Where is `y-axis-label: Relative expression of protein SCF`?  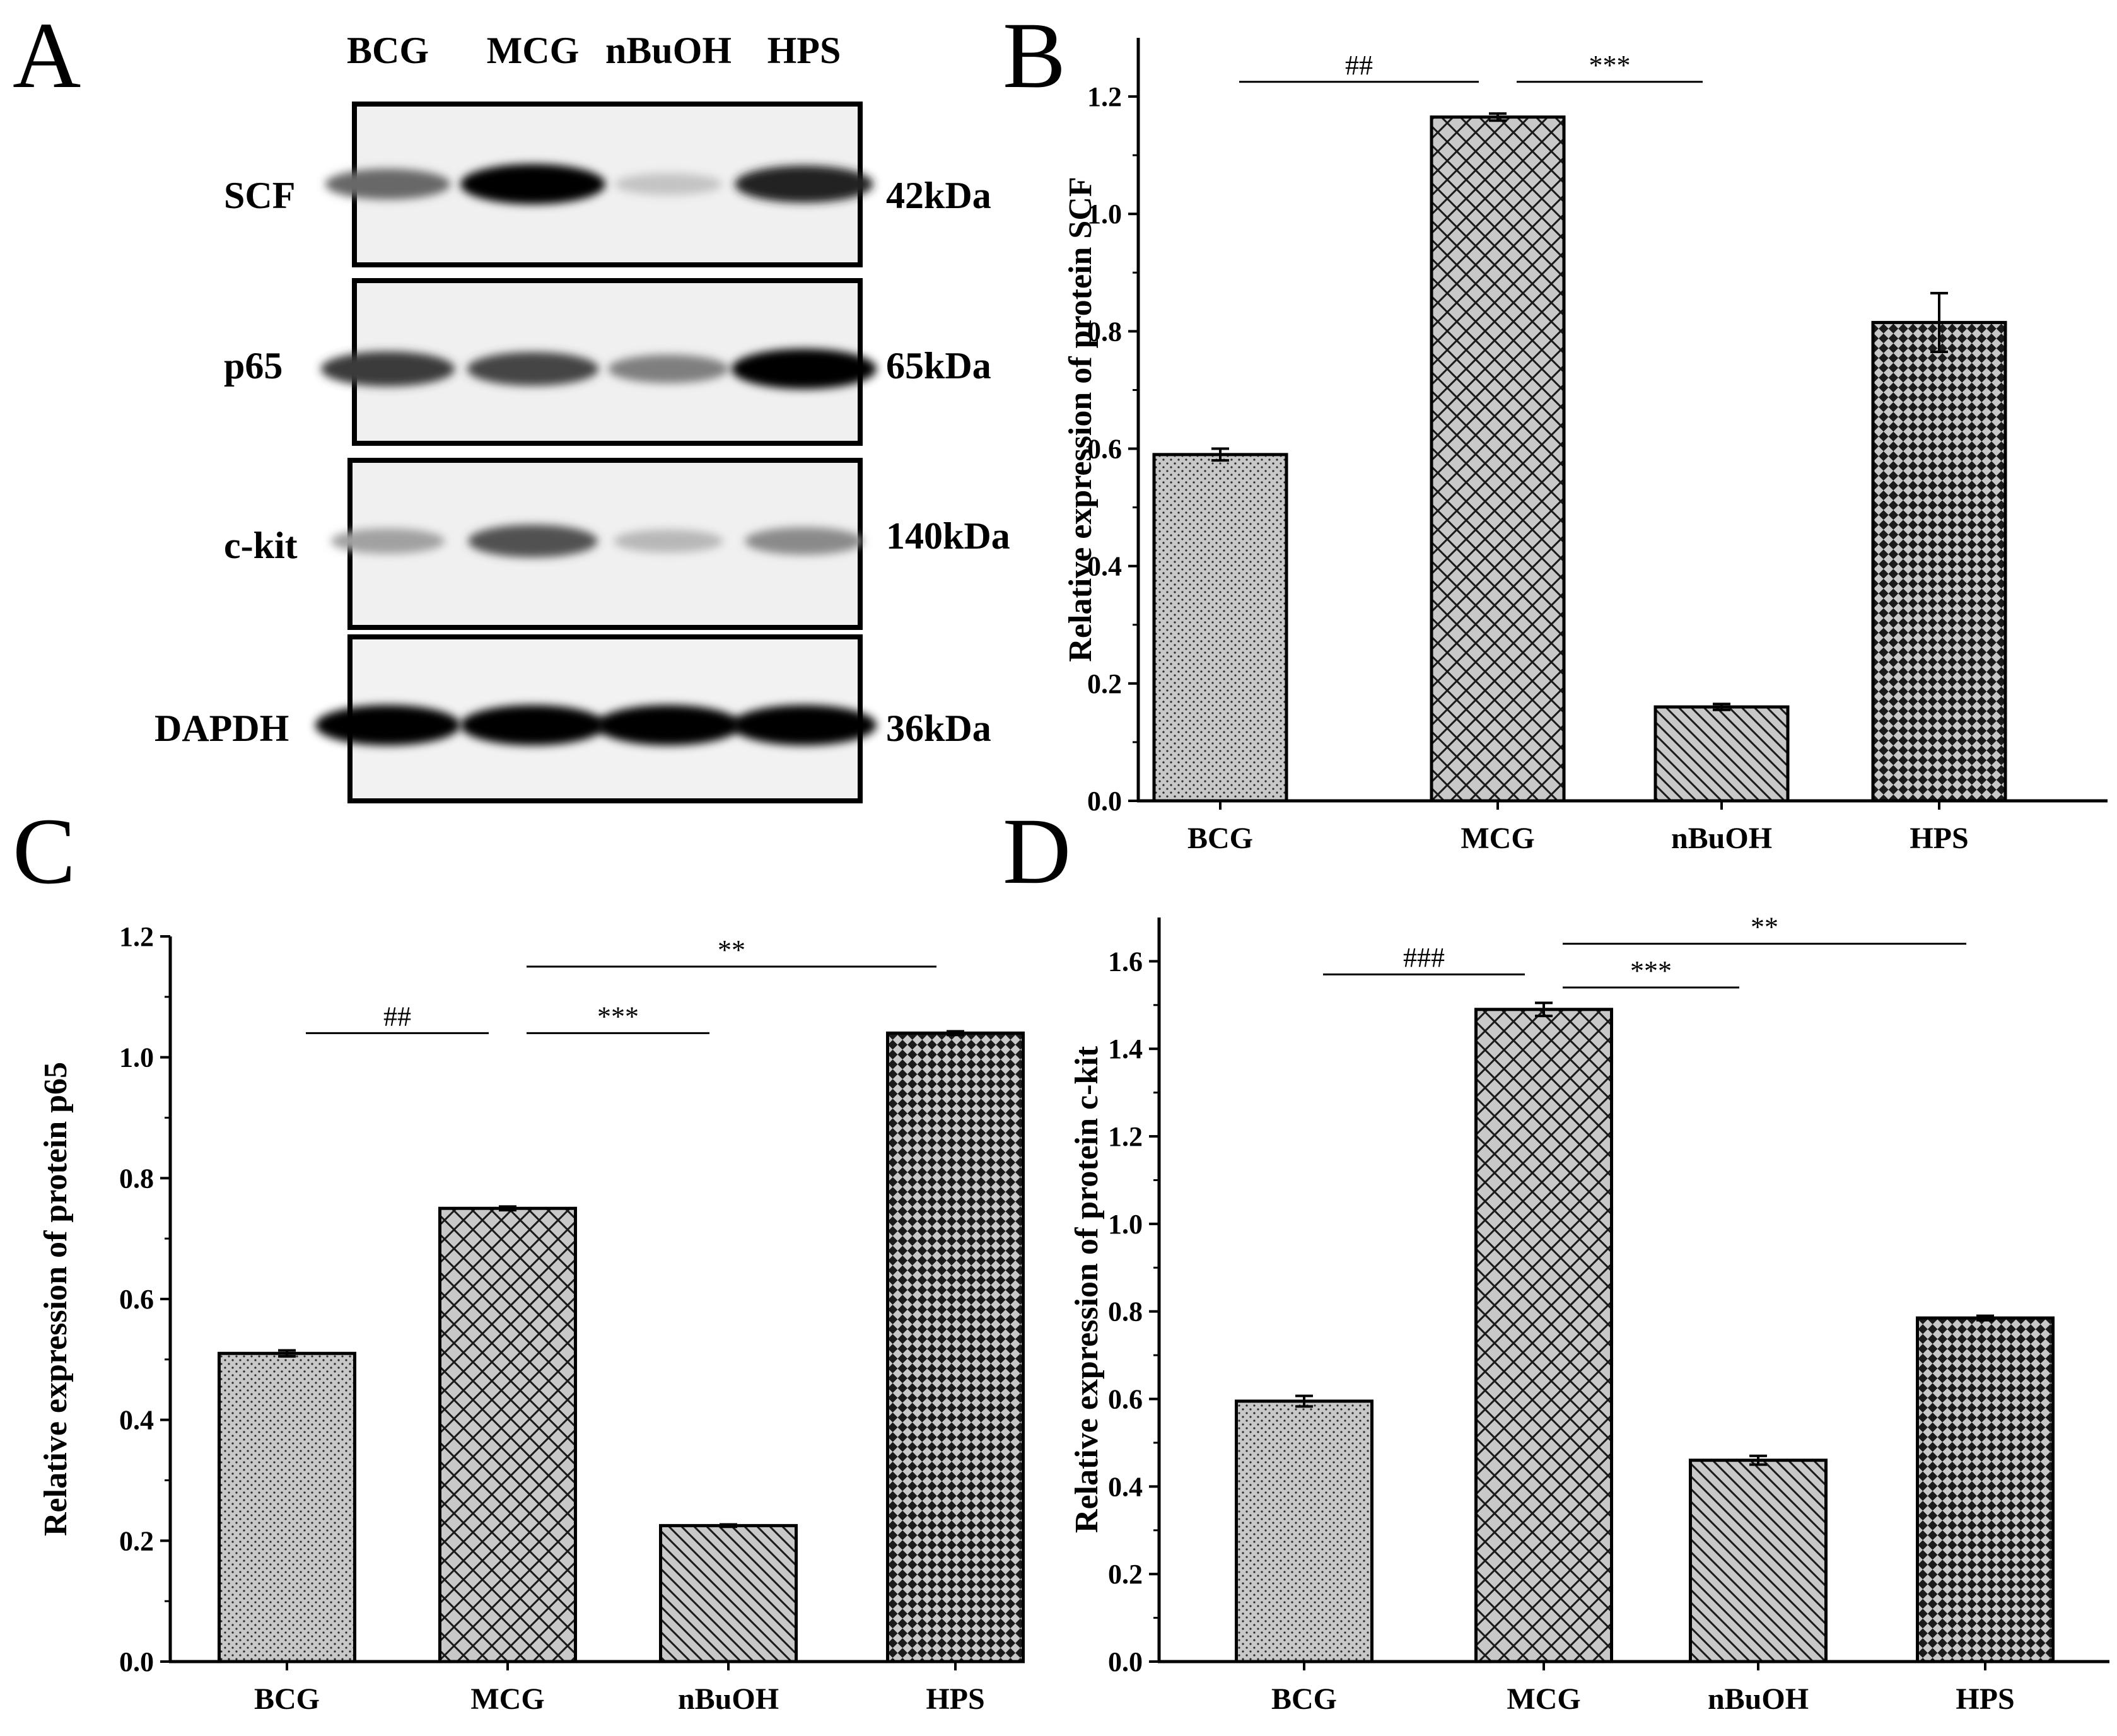
y-axis-label: Relative expression of protein SCF is located at coordinates (1081, 419).